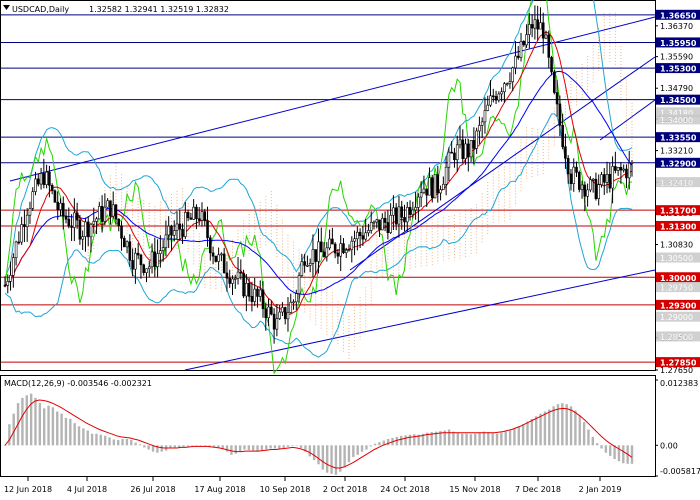 The width and height of the screenshot is (700, 500). What do you see at coordinates (159, 9) in the screenshot?
I see `ohlc-values: 1.32582 1.32941 1.32519 1.32832` at bounding box center [159, 9].